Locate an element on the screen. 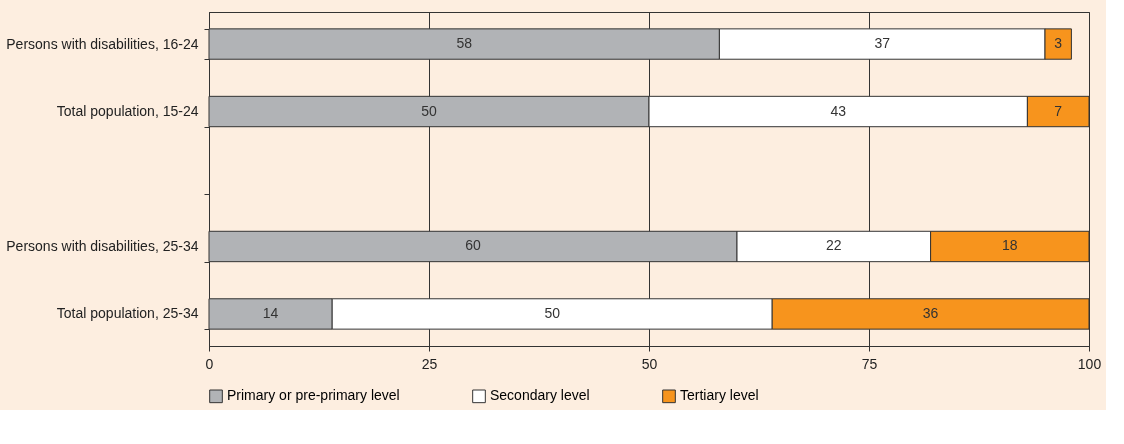 Image resolution: width=1124 pixels, height=444 pixels. data-label: 60 is located at coordinates (473, 245).